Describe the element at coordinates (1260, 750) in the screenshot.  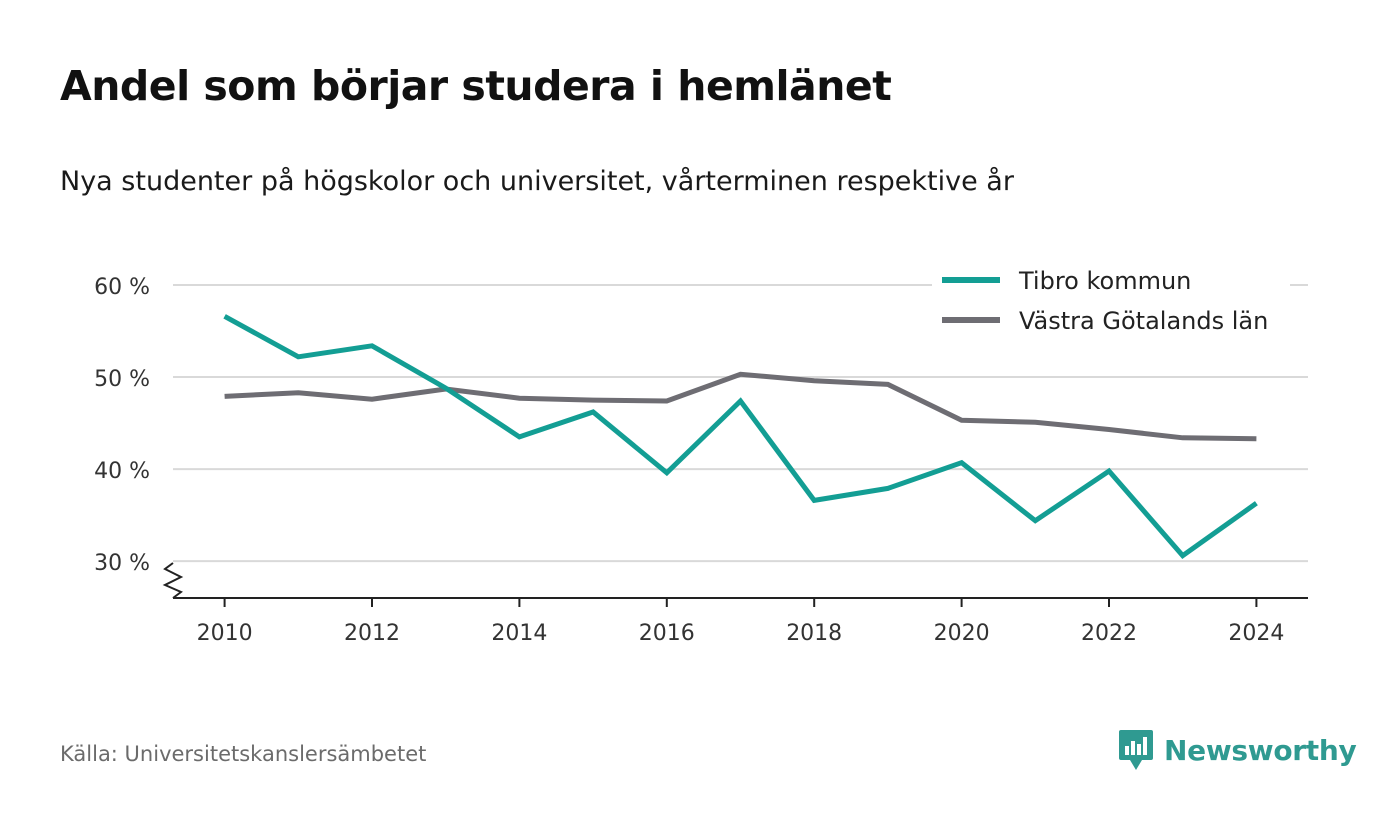
I see `brand-name: Newsworthy` at that location.